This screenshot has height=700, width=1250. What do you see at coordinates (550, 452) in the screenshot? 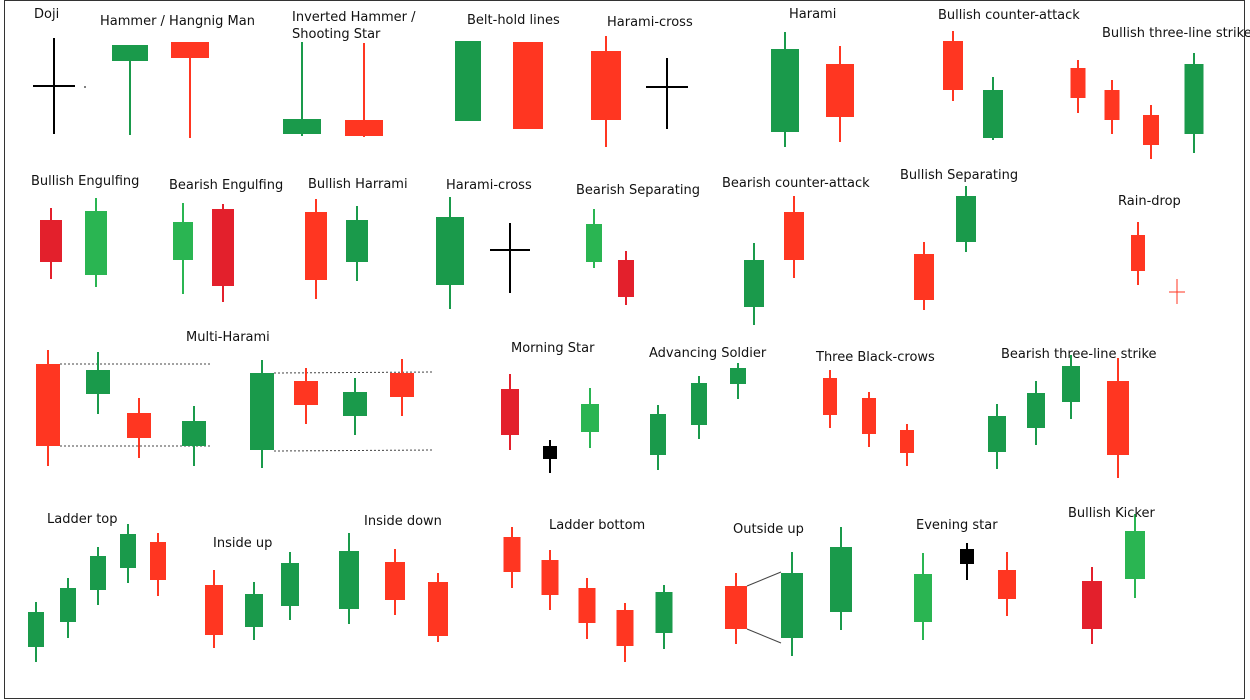
I see `star-body` at bounding box center [550, 452].